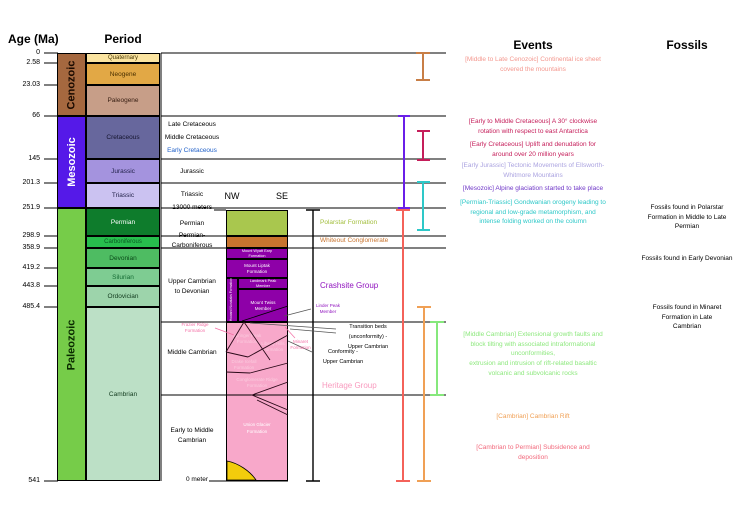  I want to click on period-quaternary: Quaternary, so click(123, 58).